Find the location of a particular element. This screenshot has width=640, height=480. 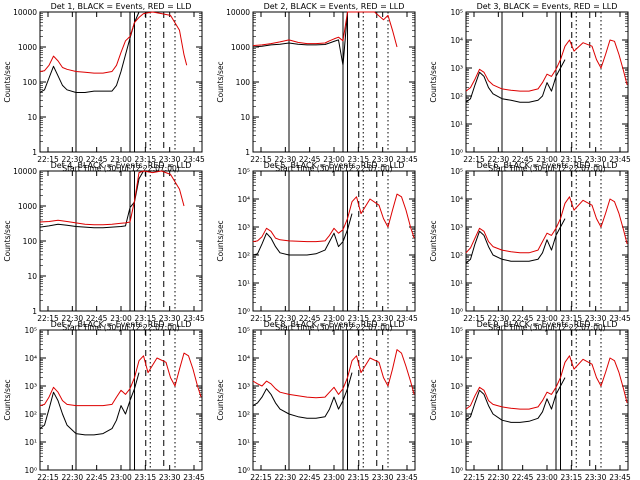

y-tick-label: 10 is located at coordinates (245, 117).